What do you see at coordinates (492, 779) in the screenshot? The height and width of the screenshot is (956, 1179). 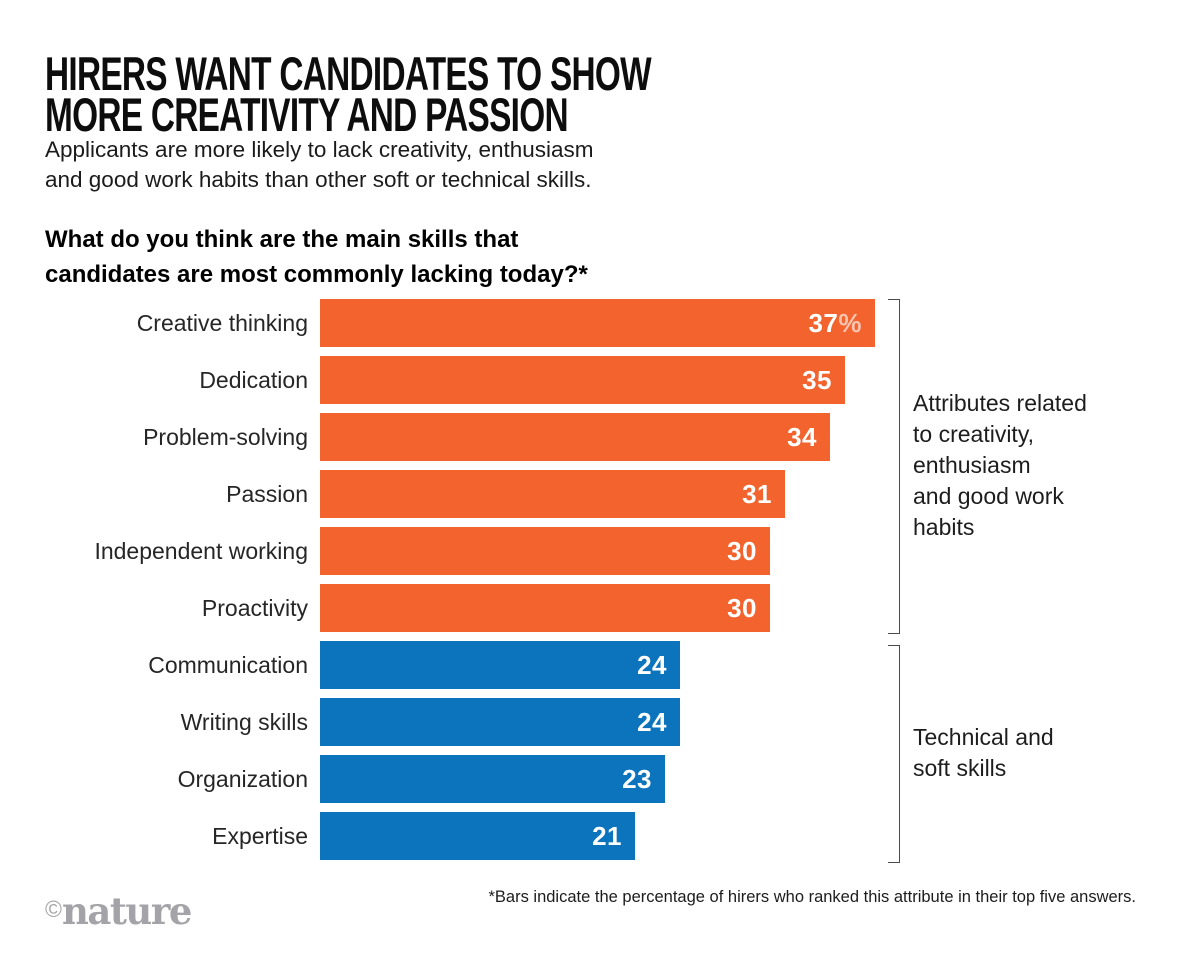 I see `bar: 23` at bounding box center [492, 779].